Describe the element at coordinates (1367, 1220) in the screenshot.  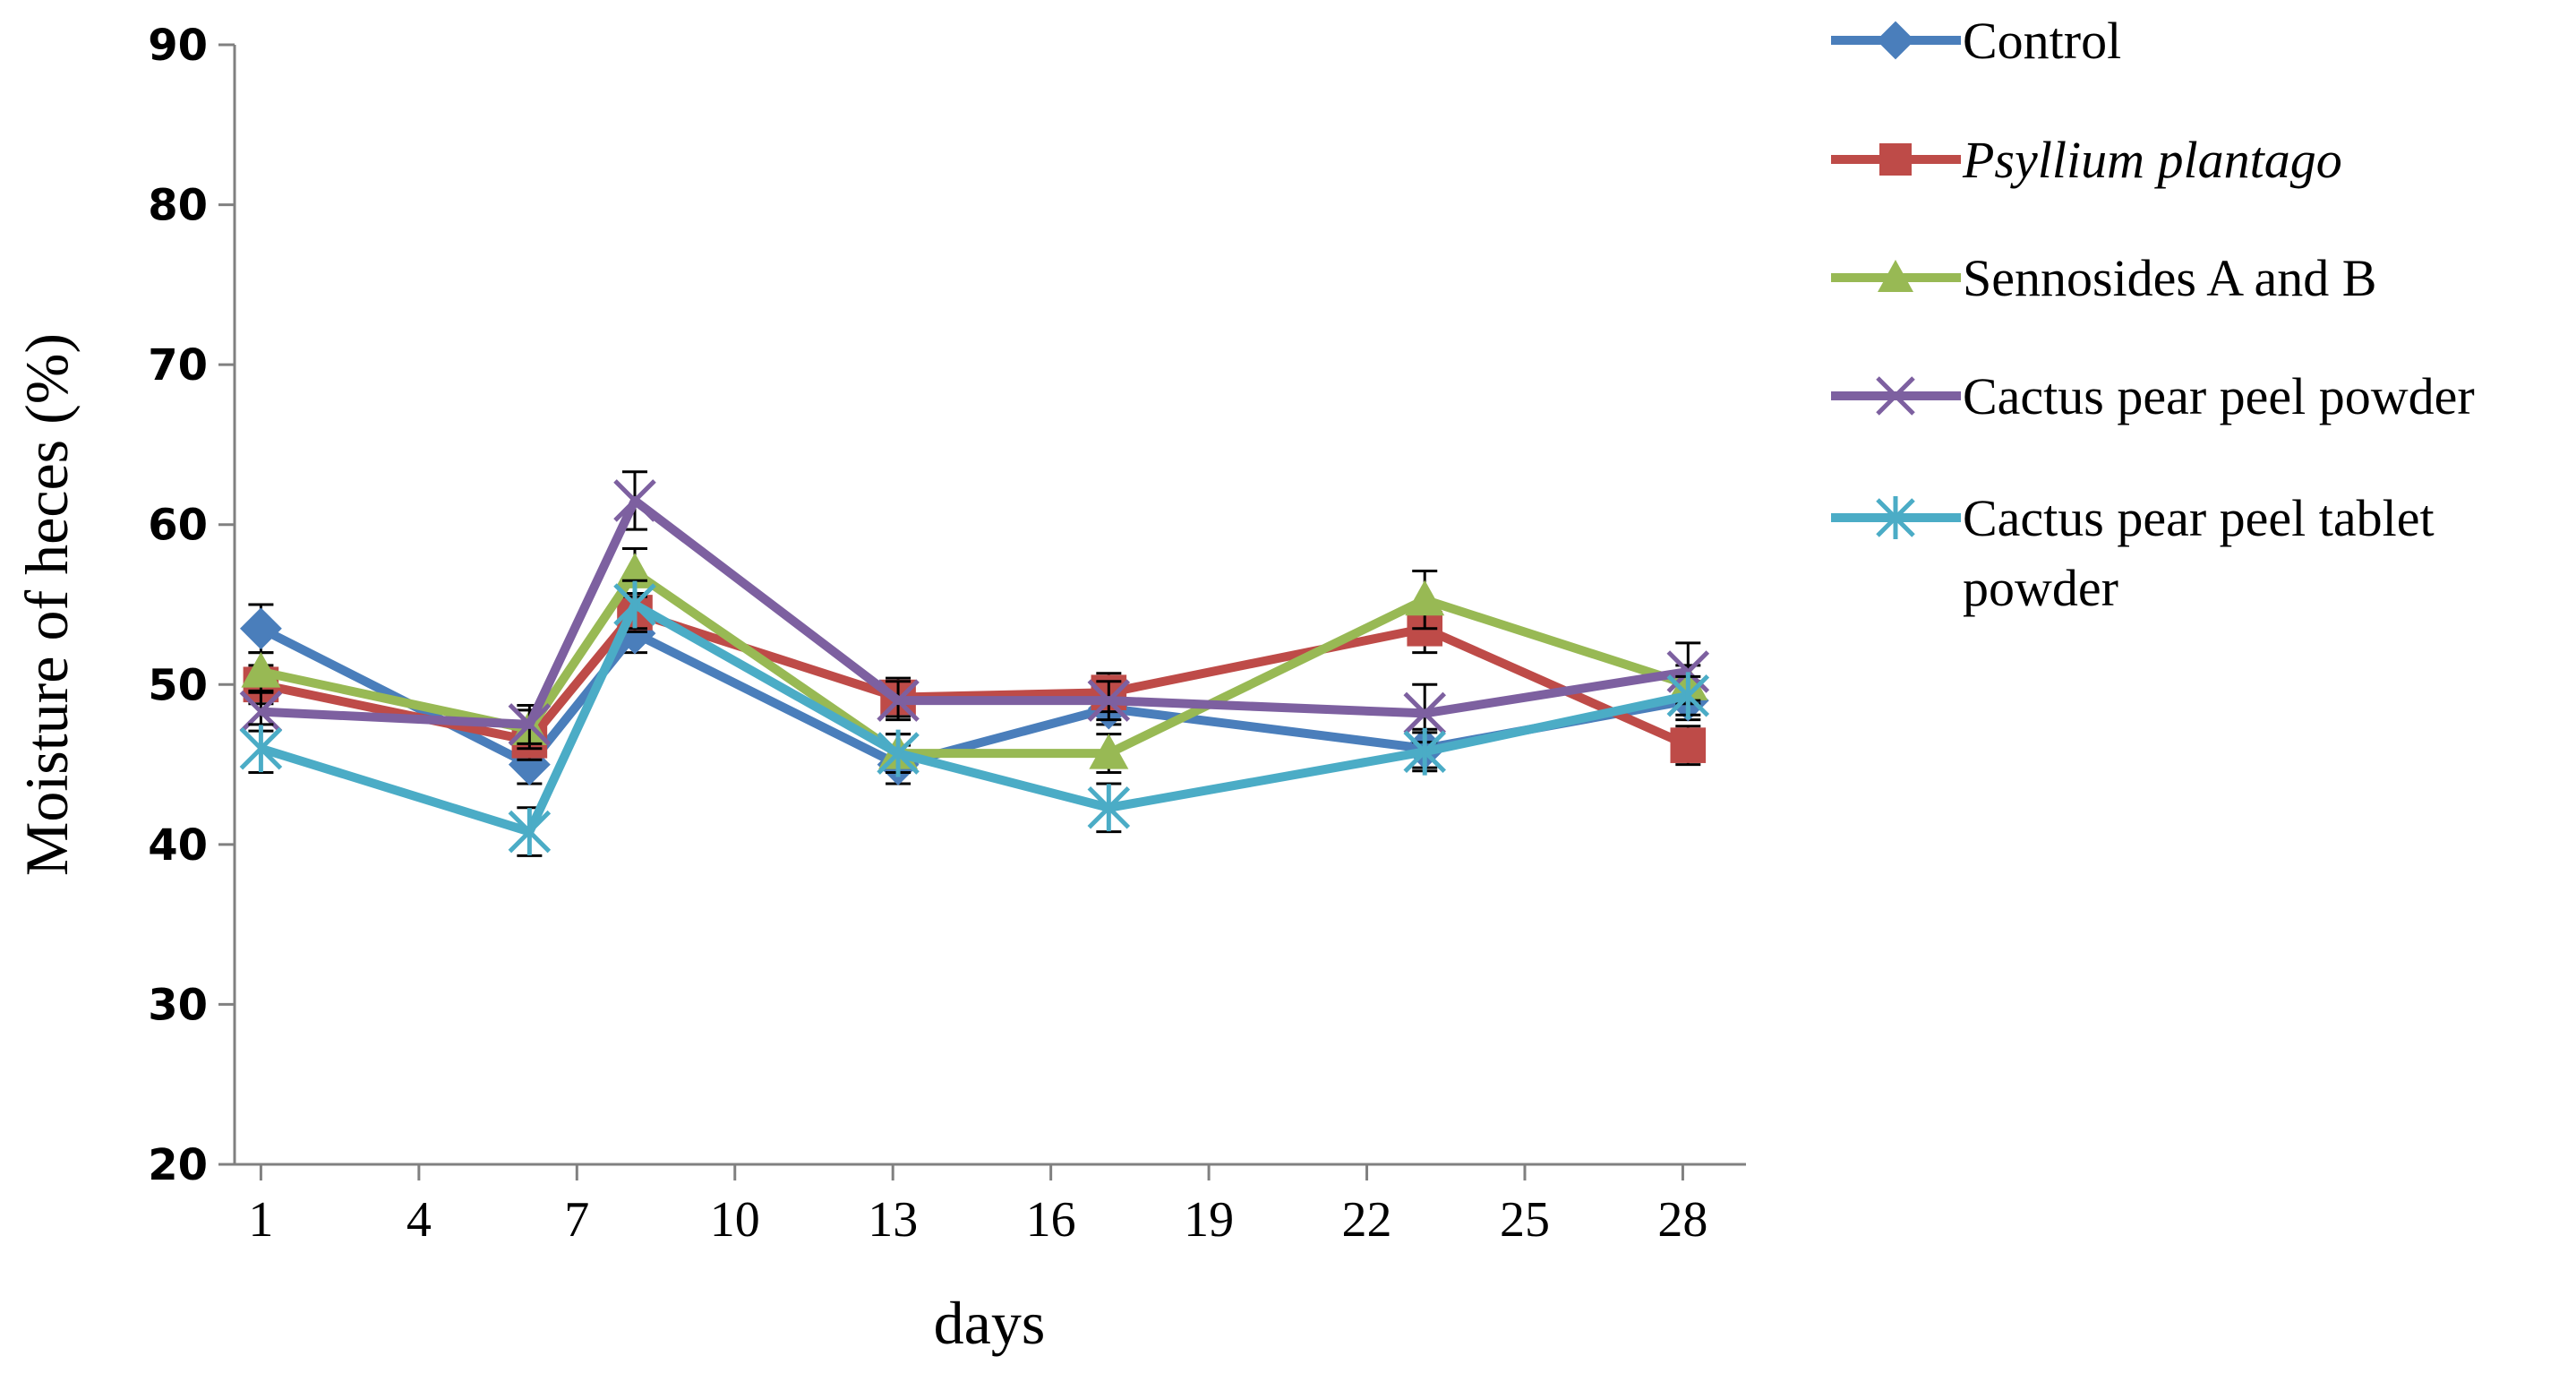
I see `x-tick-label: 22` at that location.